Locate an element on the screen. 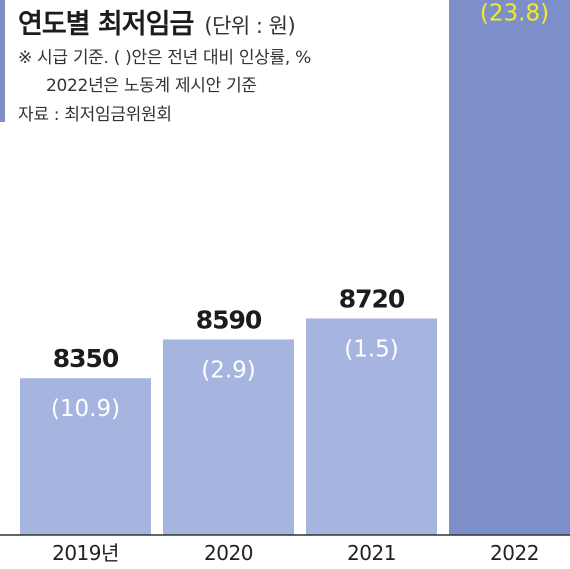 This screenshot has width=570, height=569. unit-label: (단위 : 원) is located at coordinates (250, 26).